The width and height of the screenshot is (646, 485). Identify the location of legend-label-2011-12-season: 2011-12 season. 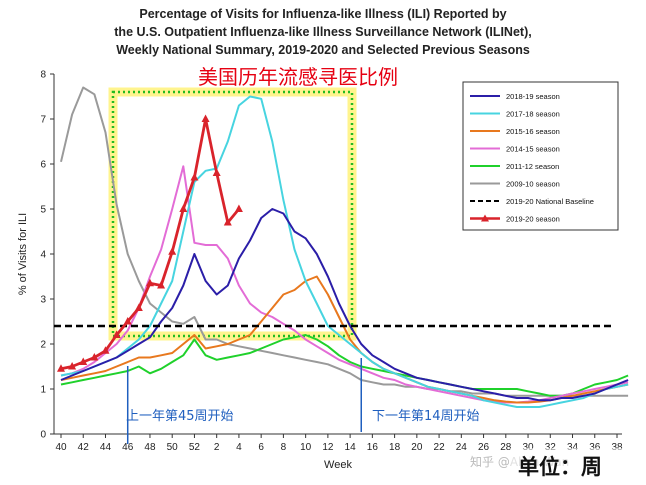
(532, 166).